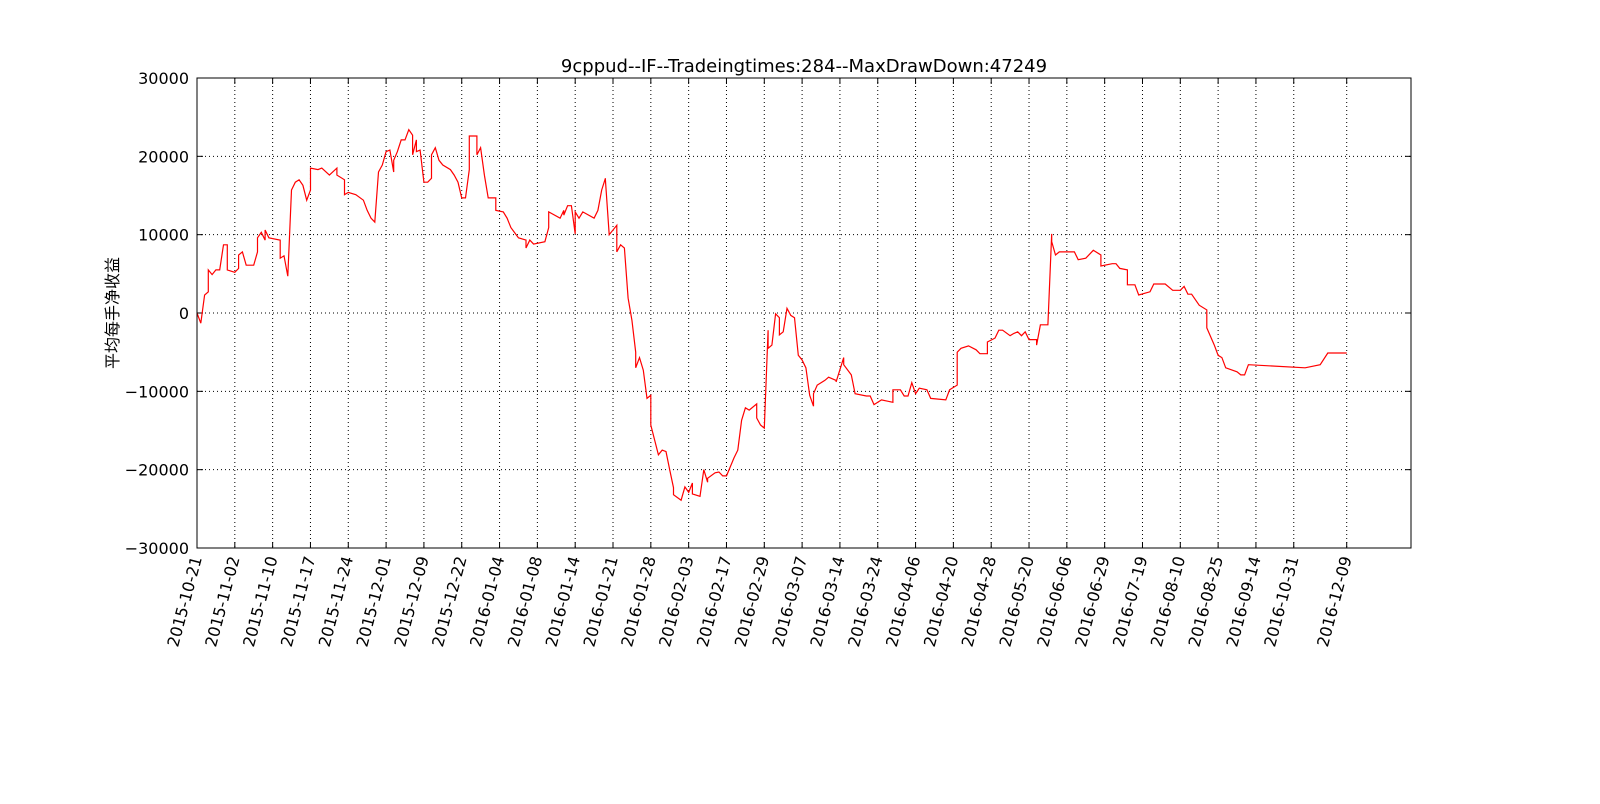 This screenshot has height=804, width=1600. What do you see at coordinates (157, 391) in the screenshot?
I see `y-tick-label: −10000` at bounding box center [157, 391].